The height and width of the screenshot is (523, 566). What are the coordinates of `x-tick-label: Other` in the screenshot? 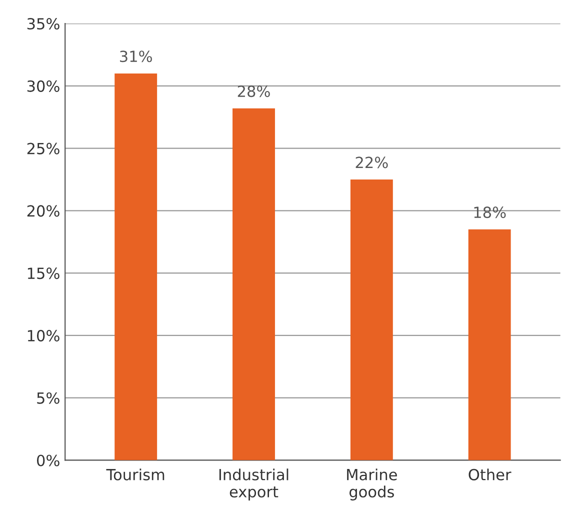 It's located at (490, 474).